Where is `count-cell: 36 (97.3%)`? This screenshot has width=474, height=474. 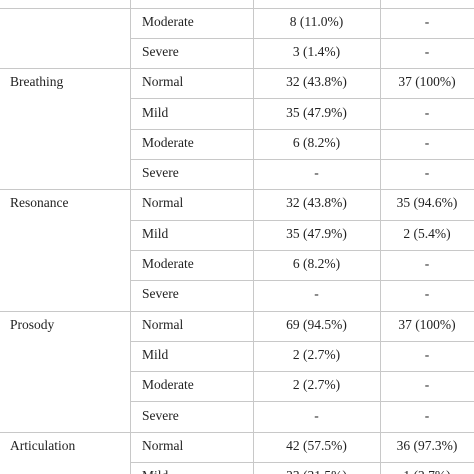 count-cell: 36 (97.3%) is located at coordinates (427, 445).